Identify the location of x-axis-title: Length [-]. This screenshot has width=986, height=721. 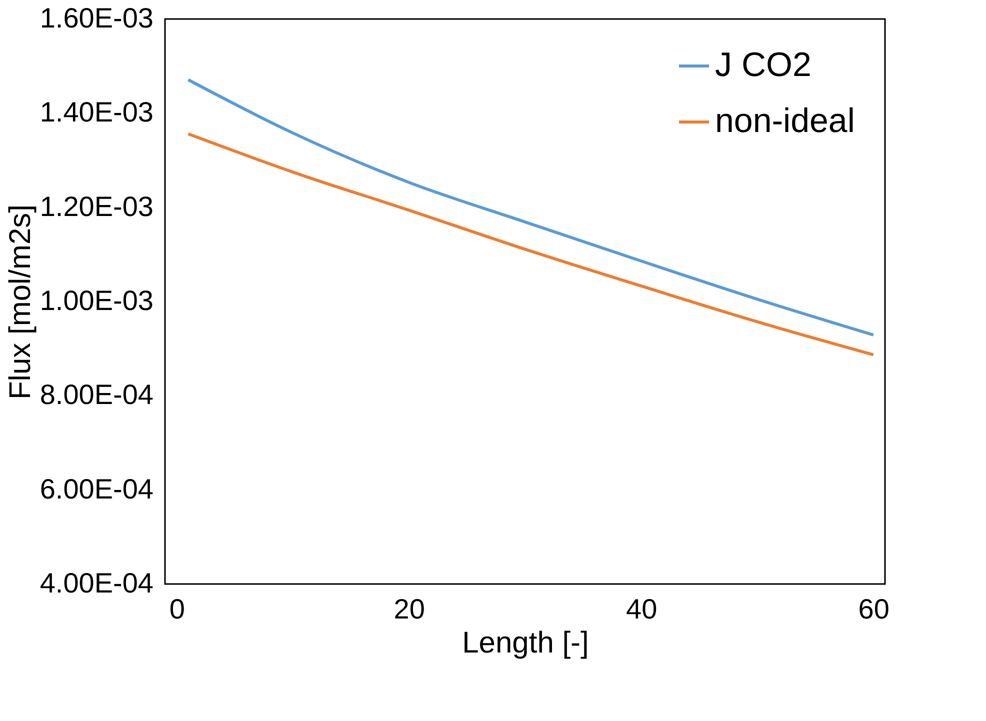
(525, 643).